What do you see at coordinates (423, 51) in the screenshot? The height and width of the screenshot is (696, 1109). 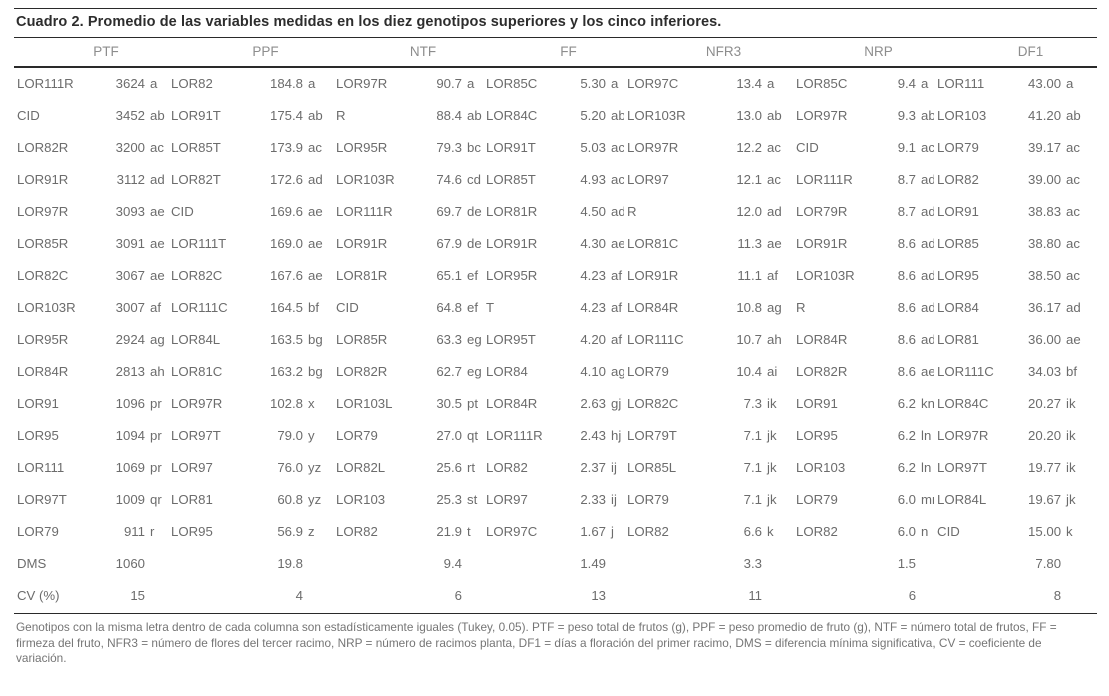 I see `column-header: NTF` at bounding box center [423, 51].